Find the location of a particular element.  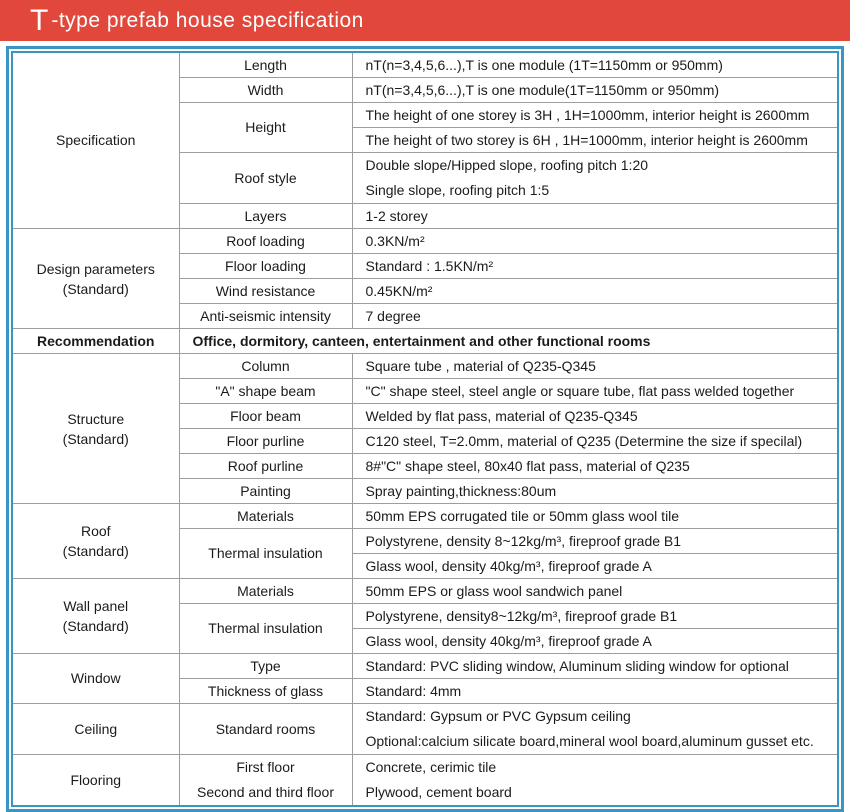

row-value-cell: Spray painting,thickness:80um is located at coordinates (594, 491).